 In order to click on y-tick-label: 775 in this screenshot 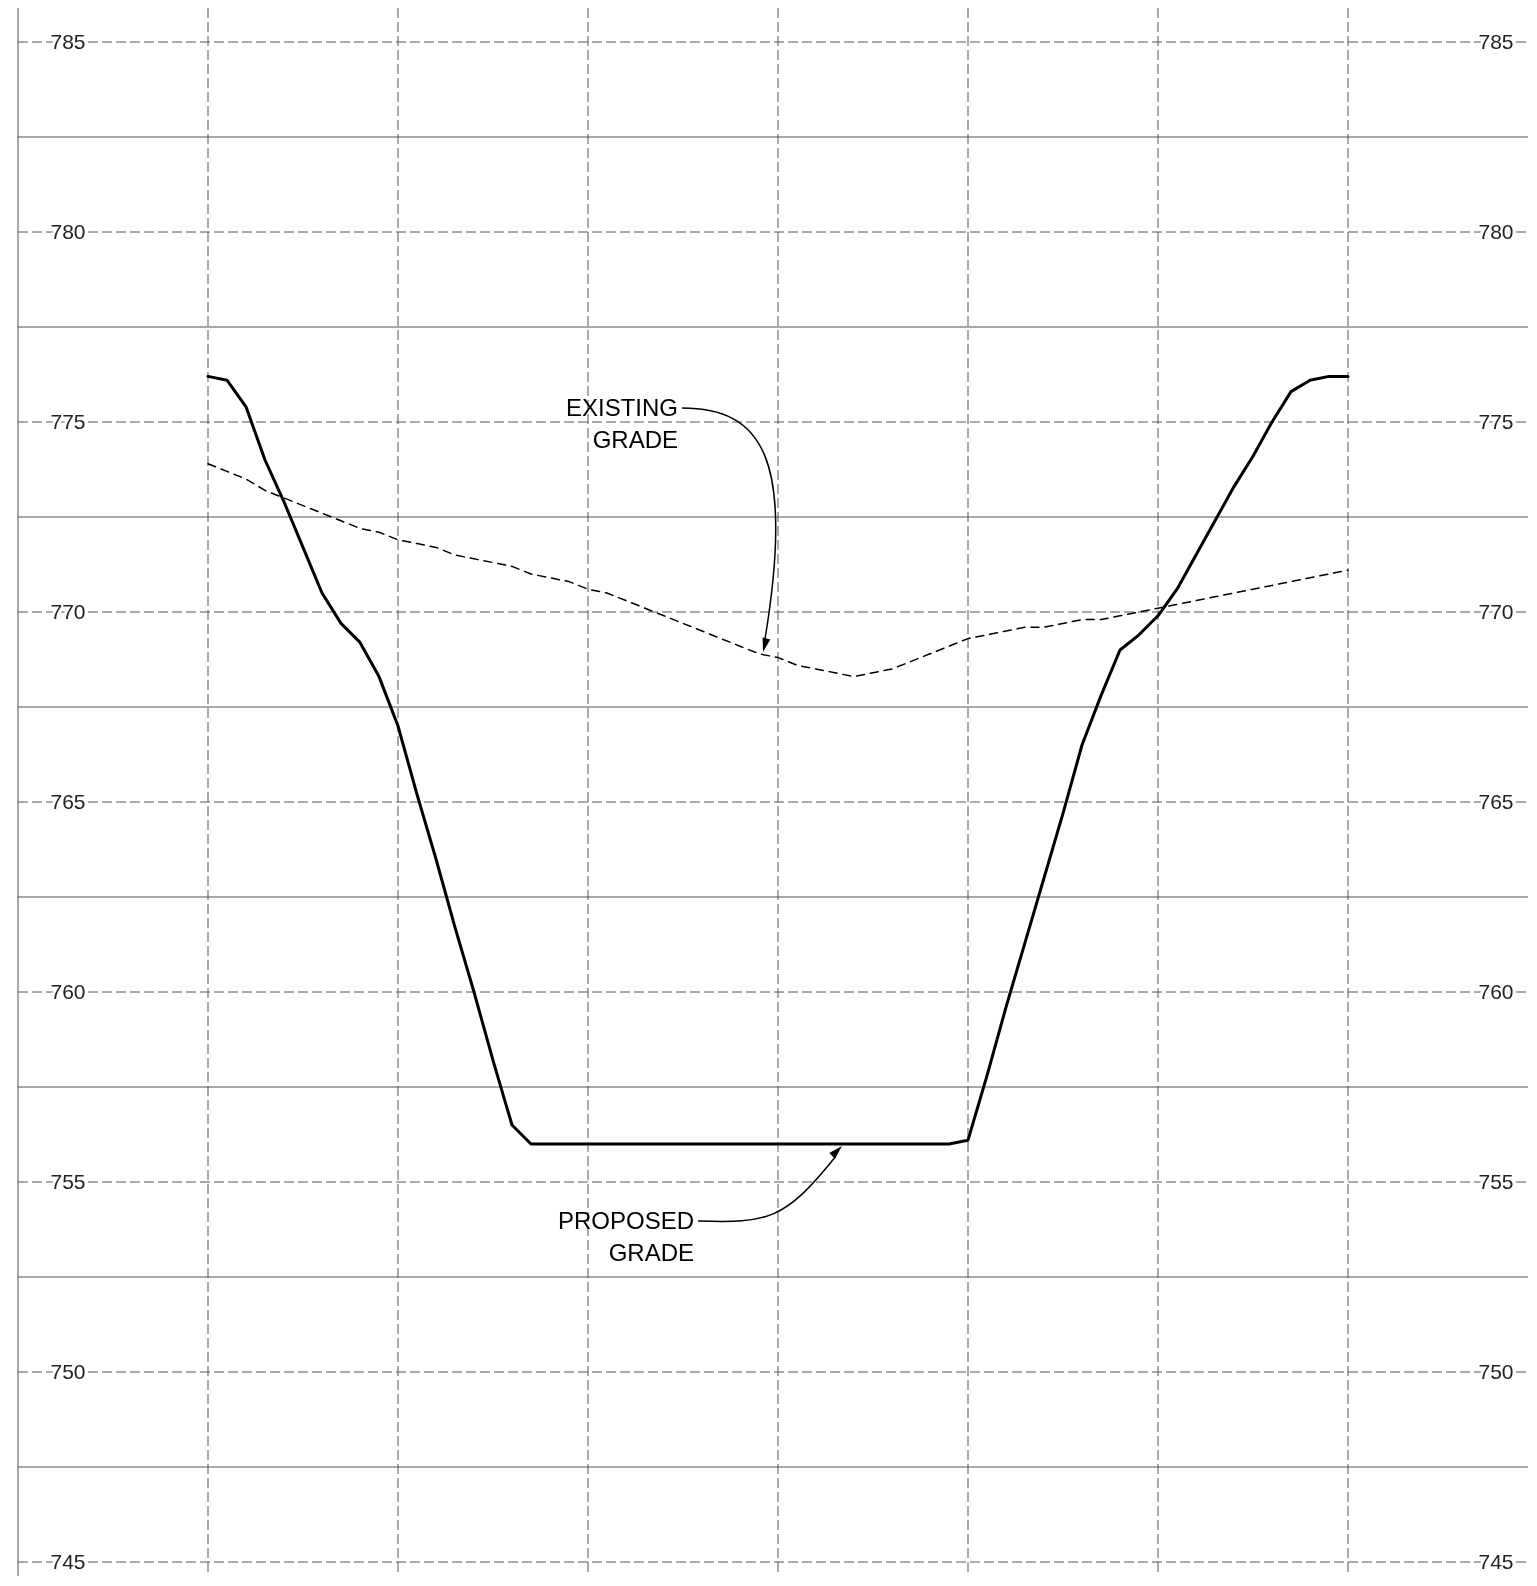, I will do `click(68, 422)`.